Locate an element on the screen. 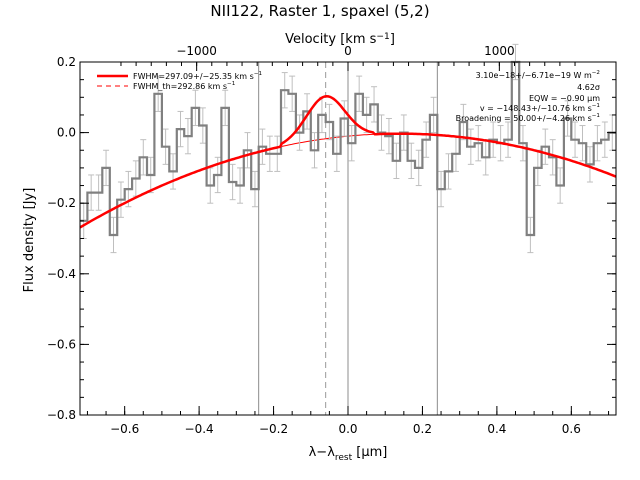  x-tick-label: −0.4 is located at coordinates (199, 429).